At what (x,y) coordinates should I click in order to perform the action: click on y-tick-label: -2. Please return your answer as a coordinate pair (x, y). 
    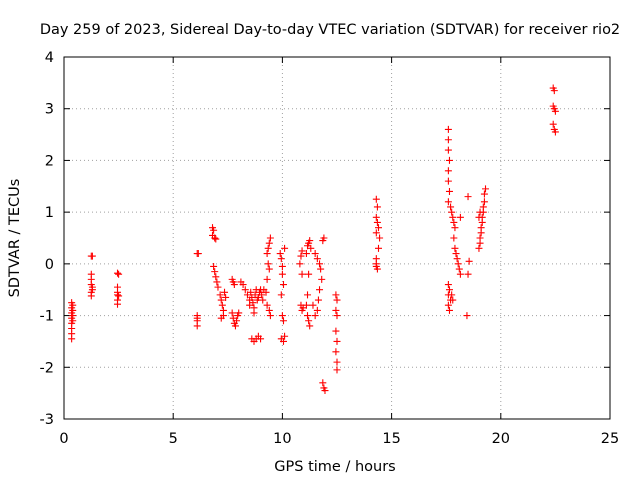
    Looking at the image, I should click on (47, 368).